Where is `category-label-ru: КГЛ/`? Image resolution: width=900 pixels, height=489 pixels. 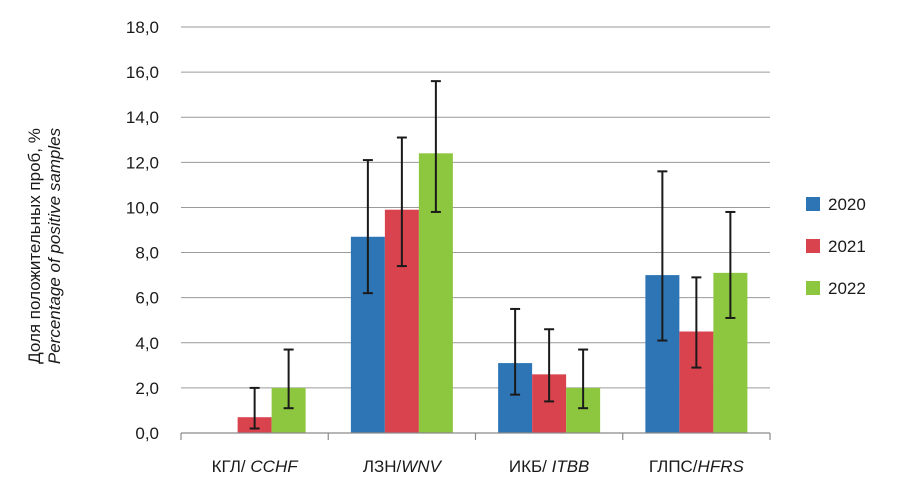 category-label-ru: КГЛ/ is located at coordinates (231, 466).